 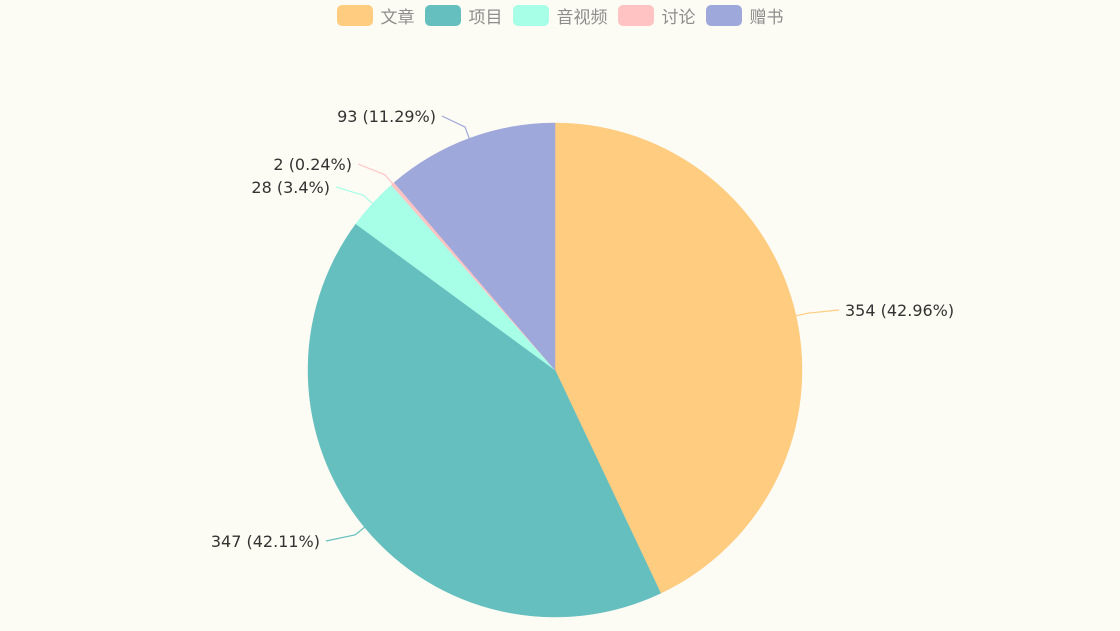 What do you see at coordinates (397, 17) in the screenshot?
I see `legend-label: 文章` at bounding box center [397, 17].